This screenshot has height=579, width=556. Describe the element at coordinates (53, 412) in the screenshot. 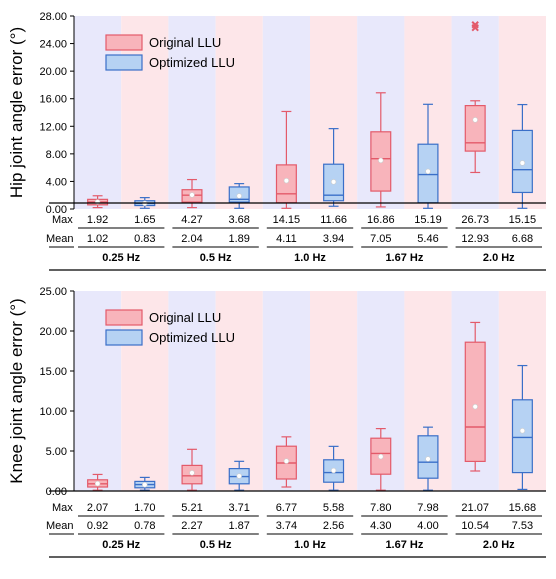

I see `y-tick-label: 10.00` at that location.